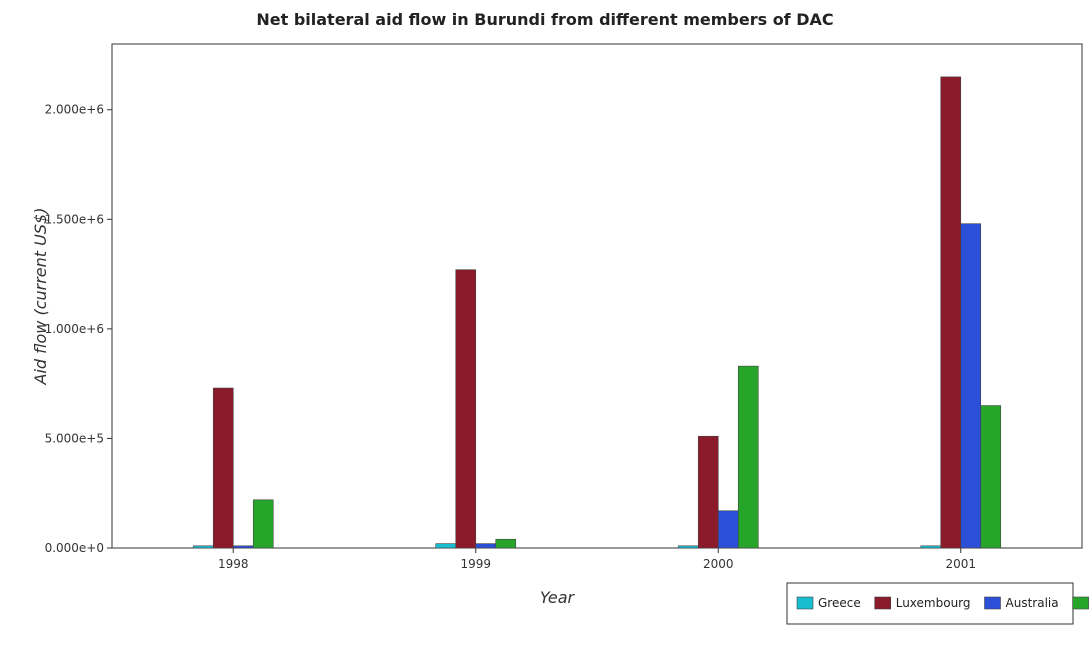 This screenshot has width=1091, height=654. I want to click on bar-greece-1998, so click(203, 547).